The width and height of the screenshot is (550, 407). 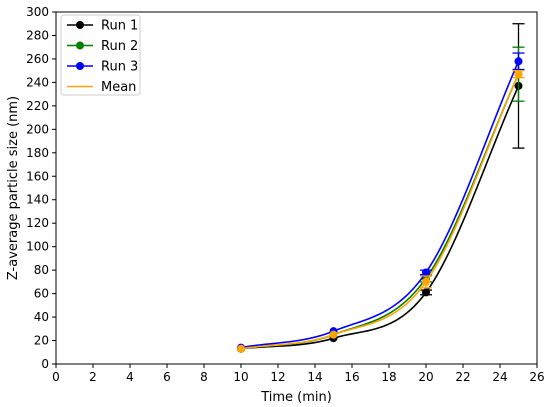 I want to click on x-tick-label: 8, so click(x=204, y=377).